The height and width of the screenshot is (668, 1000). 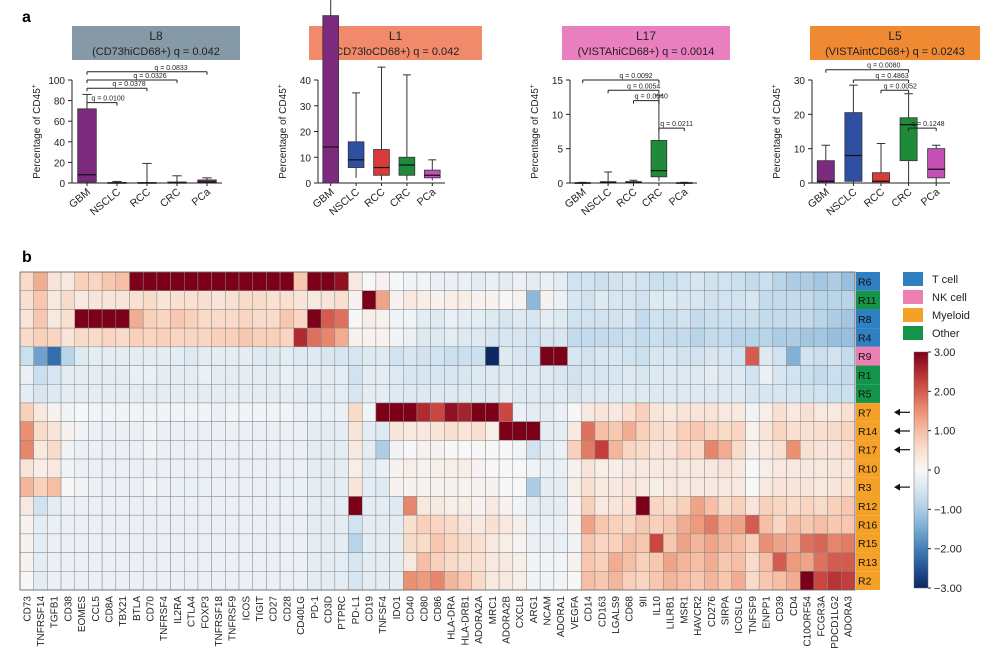 I want to click on column-label: 9II, so click(x=643, y=601).